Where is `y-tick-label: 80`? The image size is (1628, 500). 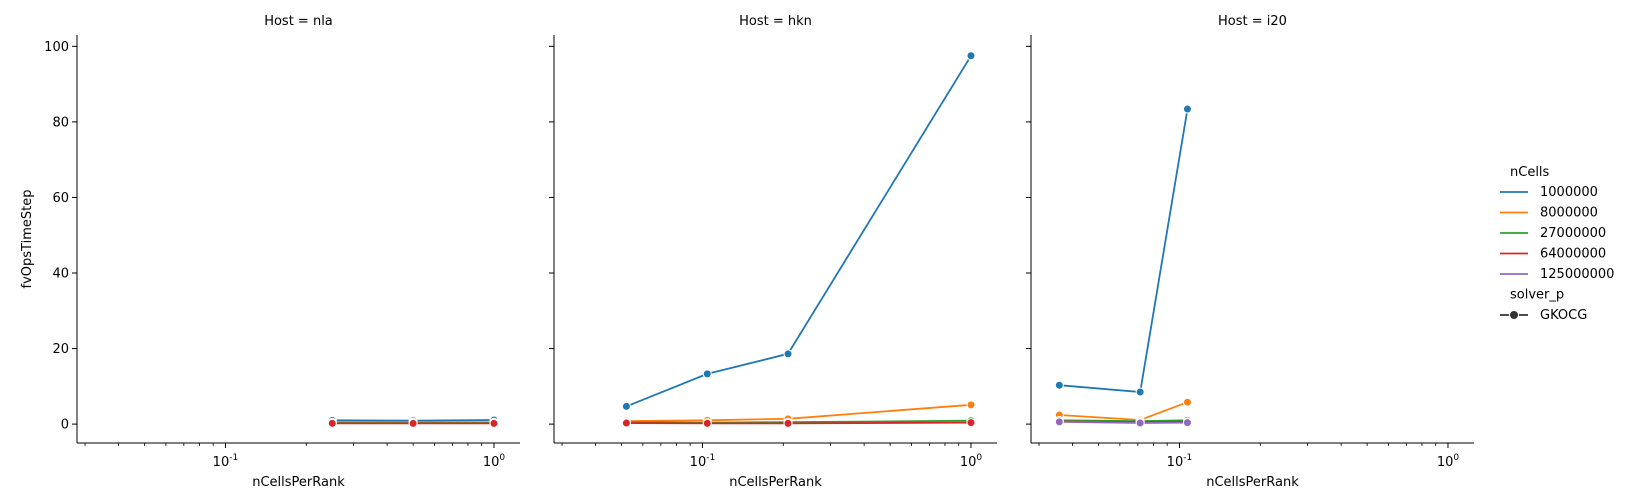
y-tick-label: 80 is located at coordinates (60, 122).